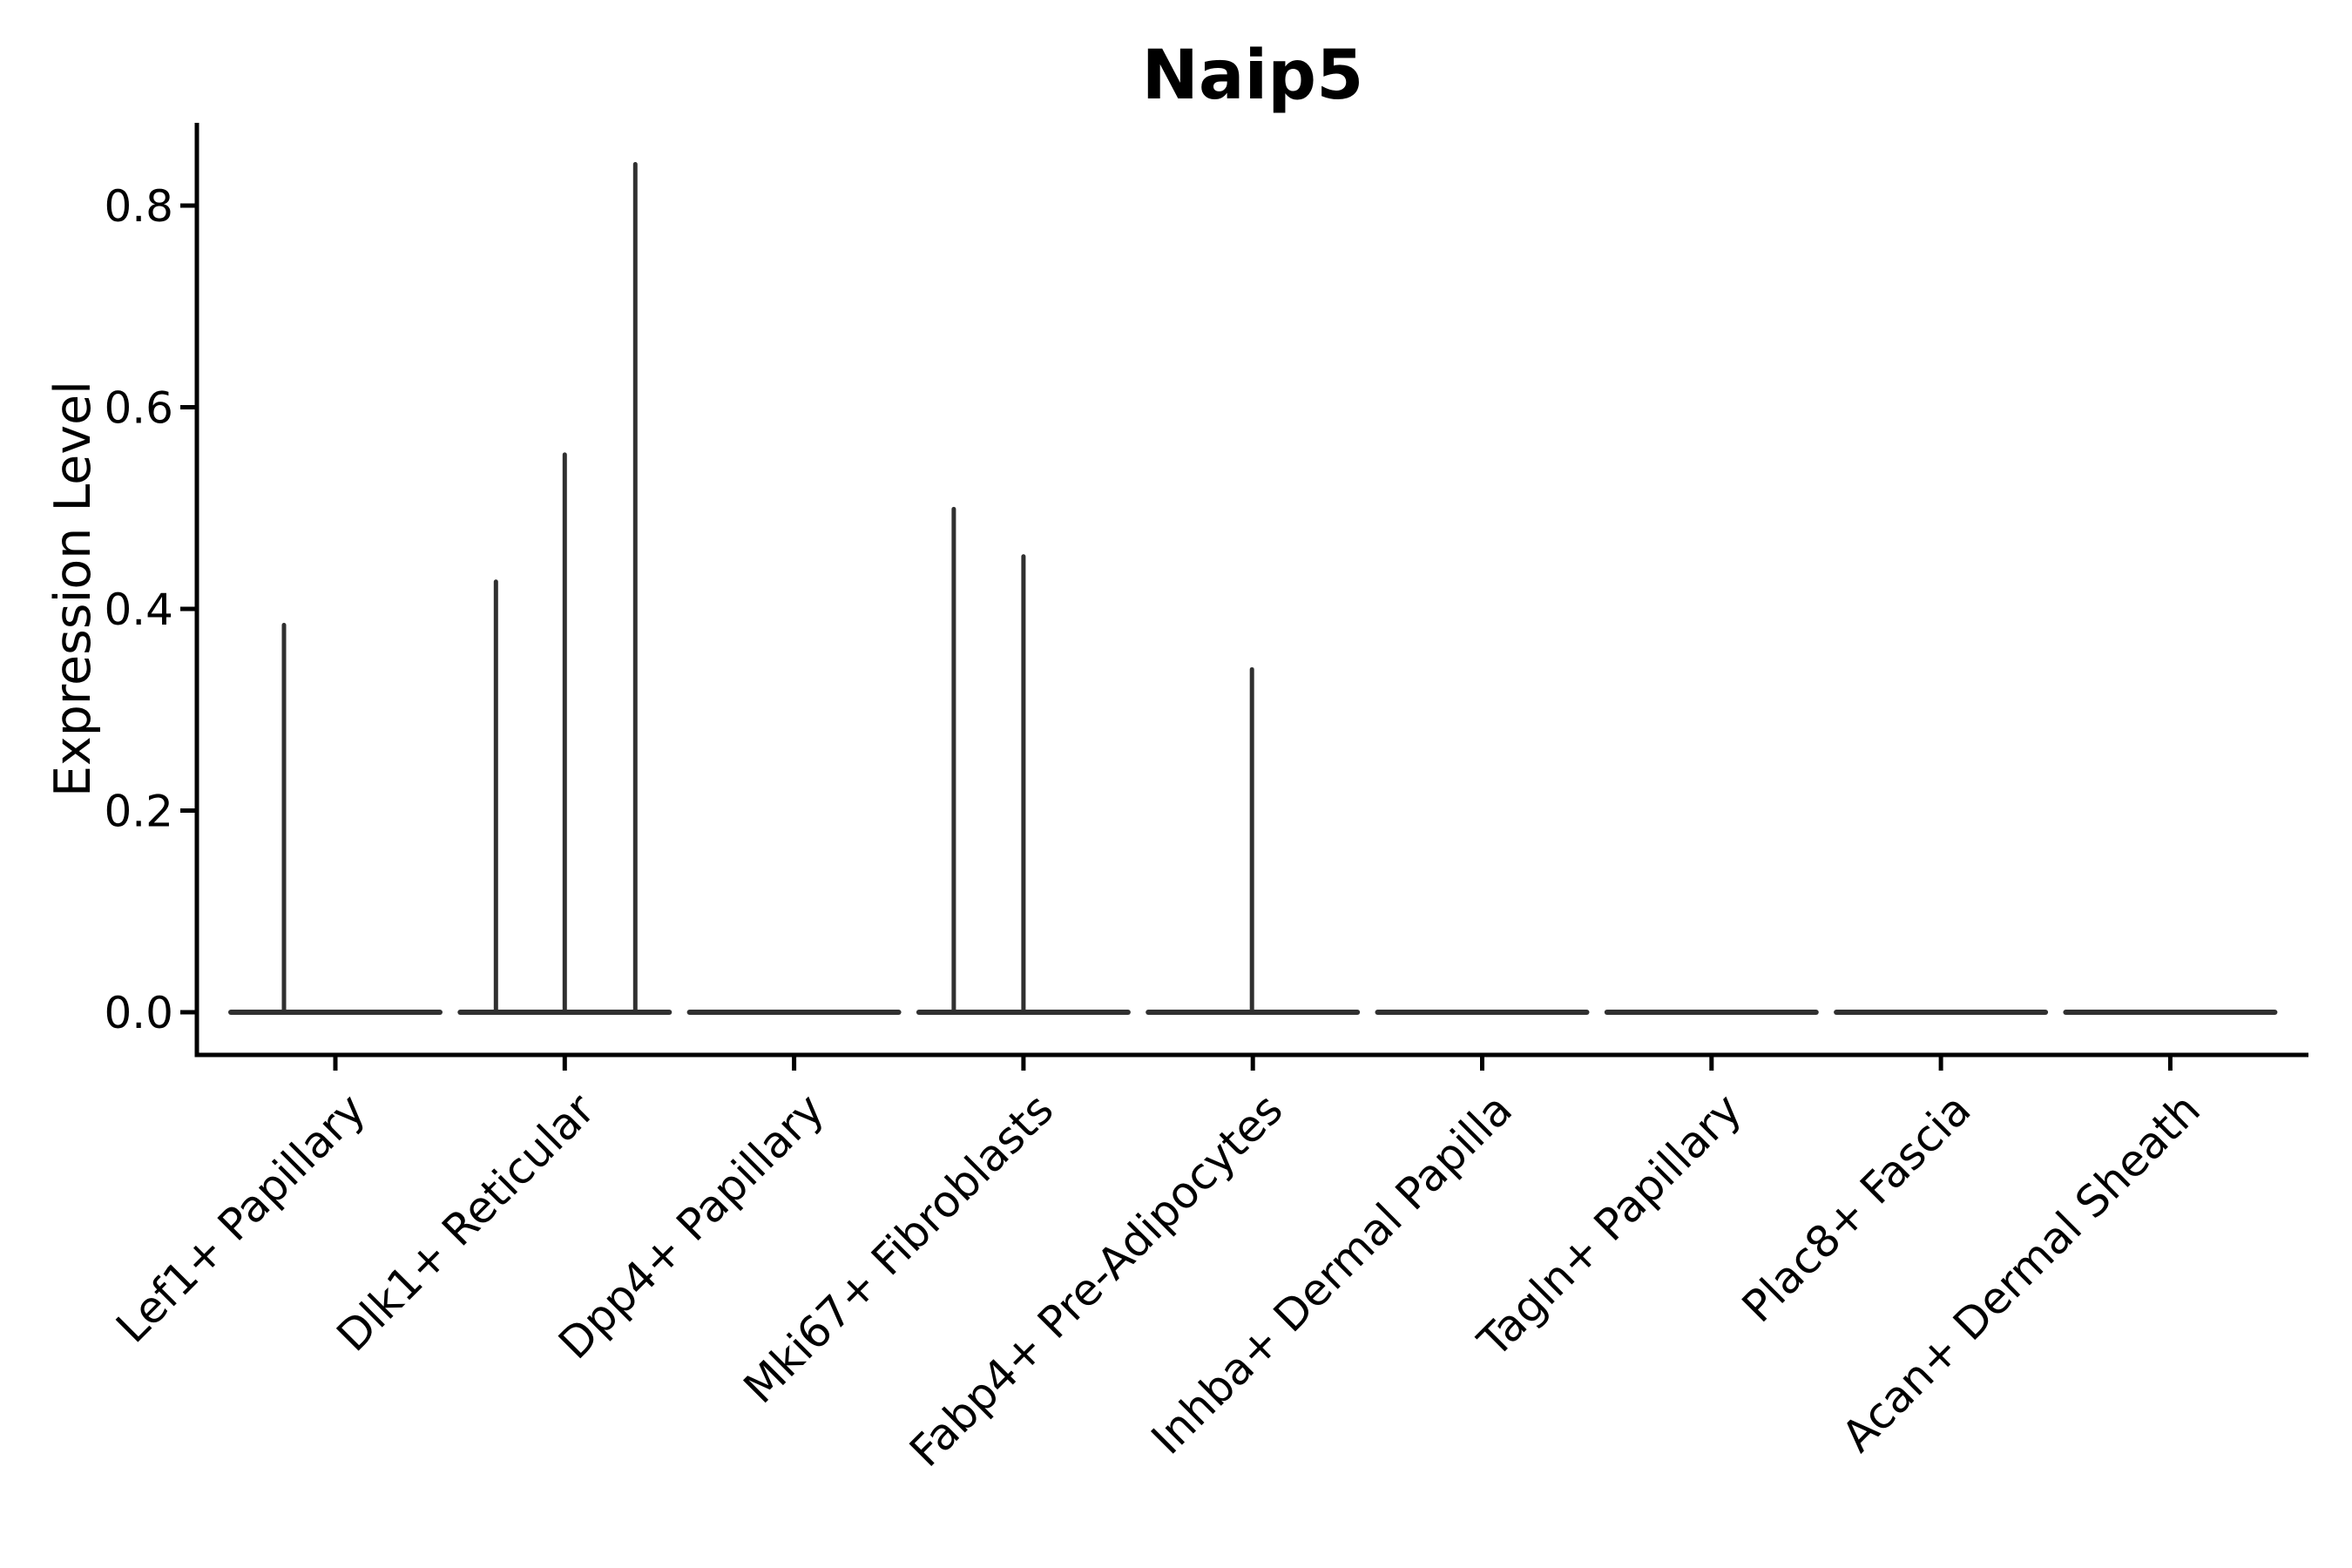  Describe the element at coordinates (240, 1218) in the screenshot. I see `x-tick-label: Lef1+ Papillary` at that location.